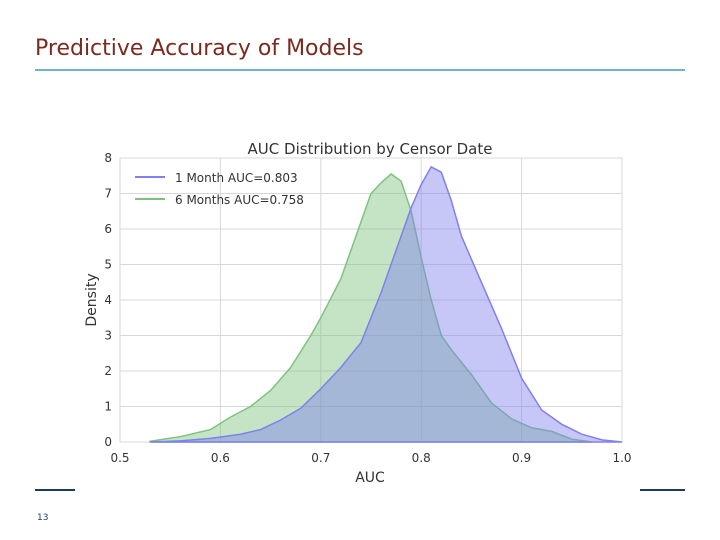 This screenshot has width=720, height=540. What do you see at coordinates (108, 158) in the screenshot?
I see `y-tick-label: 8` at bounding box center [108, 158].